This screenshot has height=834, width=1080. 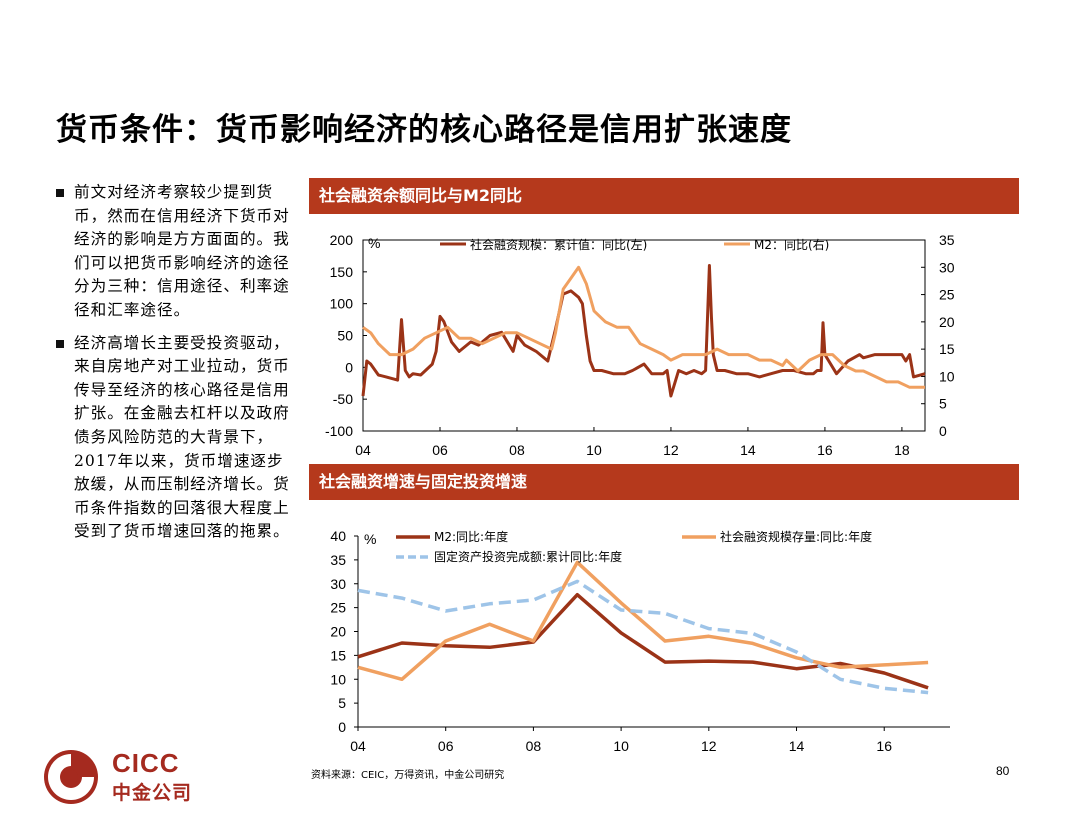 I want to click on chart2-legend-label: 固定资产投资完成额:累计同比:年度, so click(x=528, y=556).